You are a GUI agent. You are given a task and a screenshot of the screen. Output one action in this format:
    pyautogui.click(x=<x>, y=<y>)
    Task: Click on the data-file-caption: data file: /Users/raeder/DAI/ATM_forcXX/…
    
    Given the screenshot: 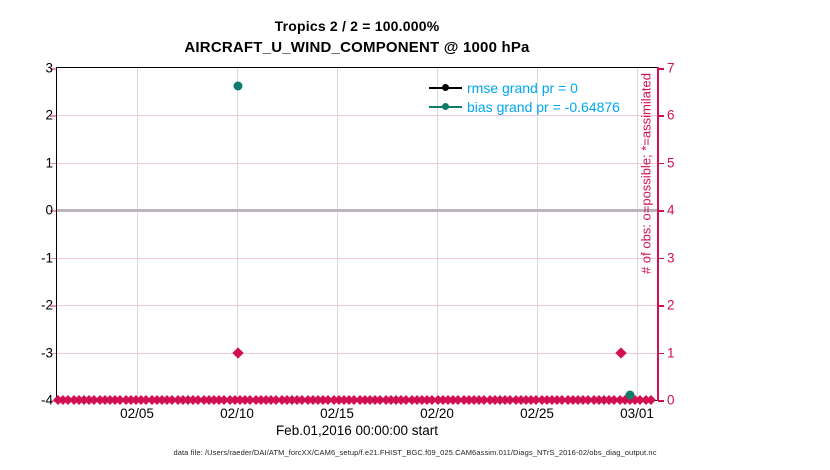 What is the action you would take?
    pyautogui.click(x=415, y=452)
    